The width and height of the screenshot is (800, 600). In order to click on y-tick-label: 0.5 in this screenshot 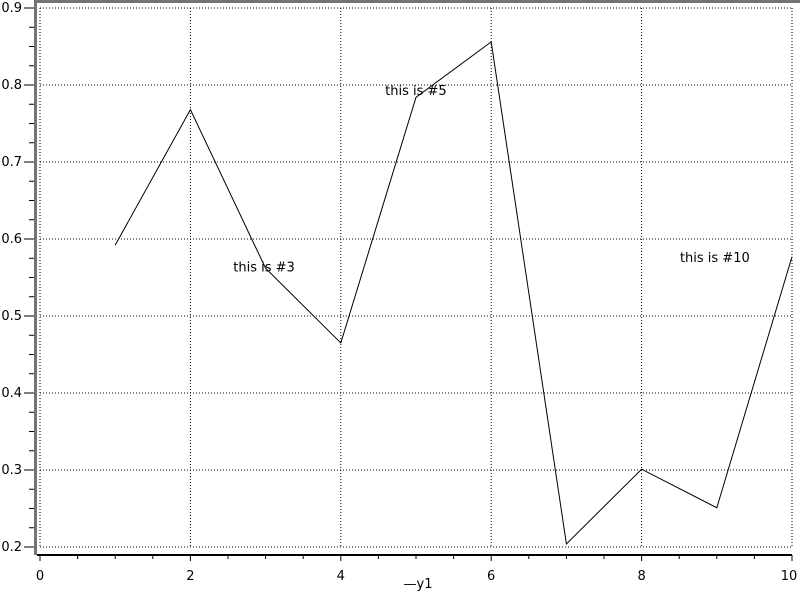, I will do `click(11, 316)`.